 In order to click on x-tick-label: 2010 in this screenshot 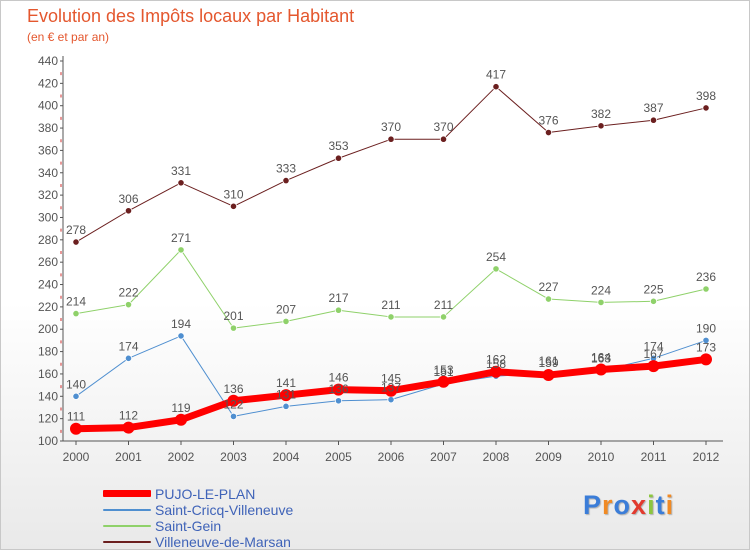, I will do `click(601, 457)`.